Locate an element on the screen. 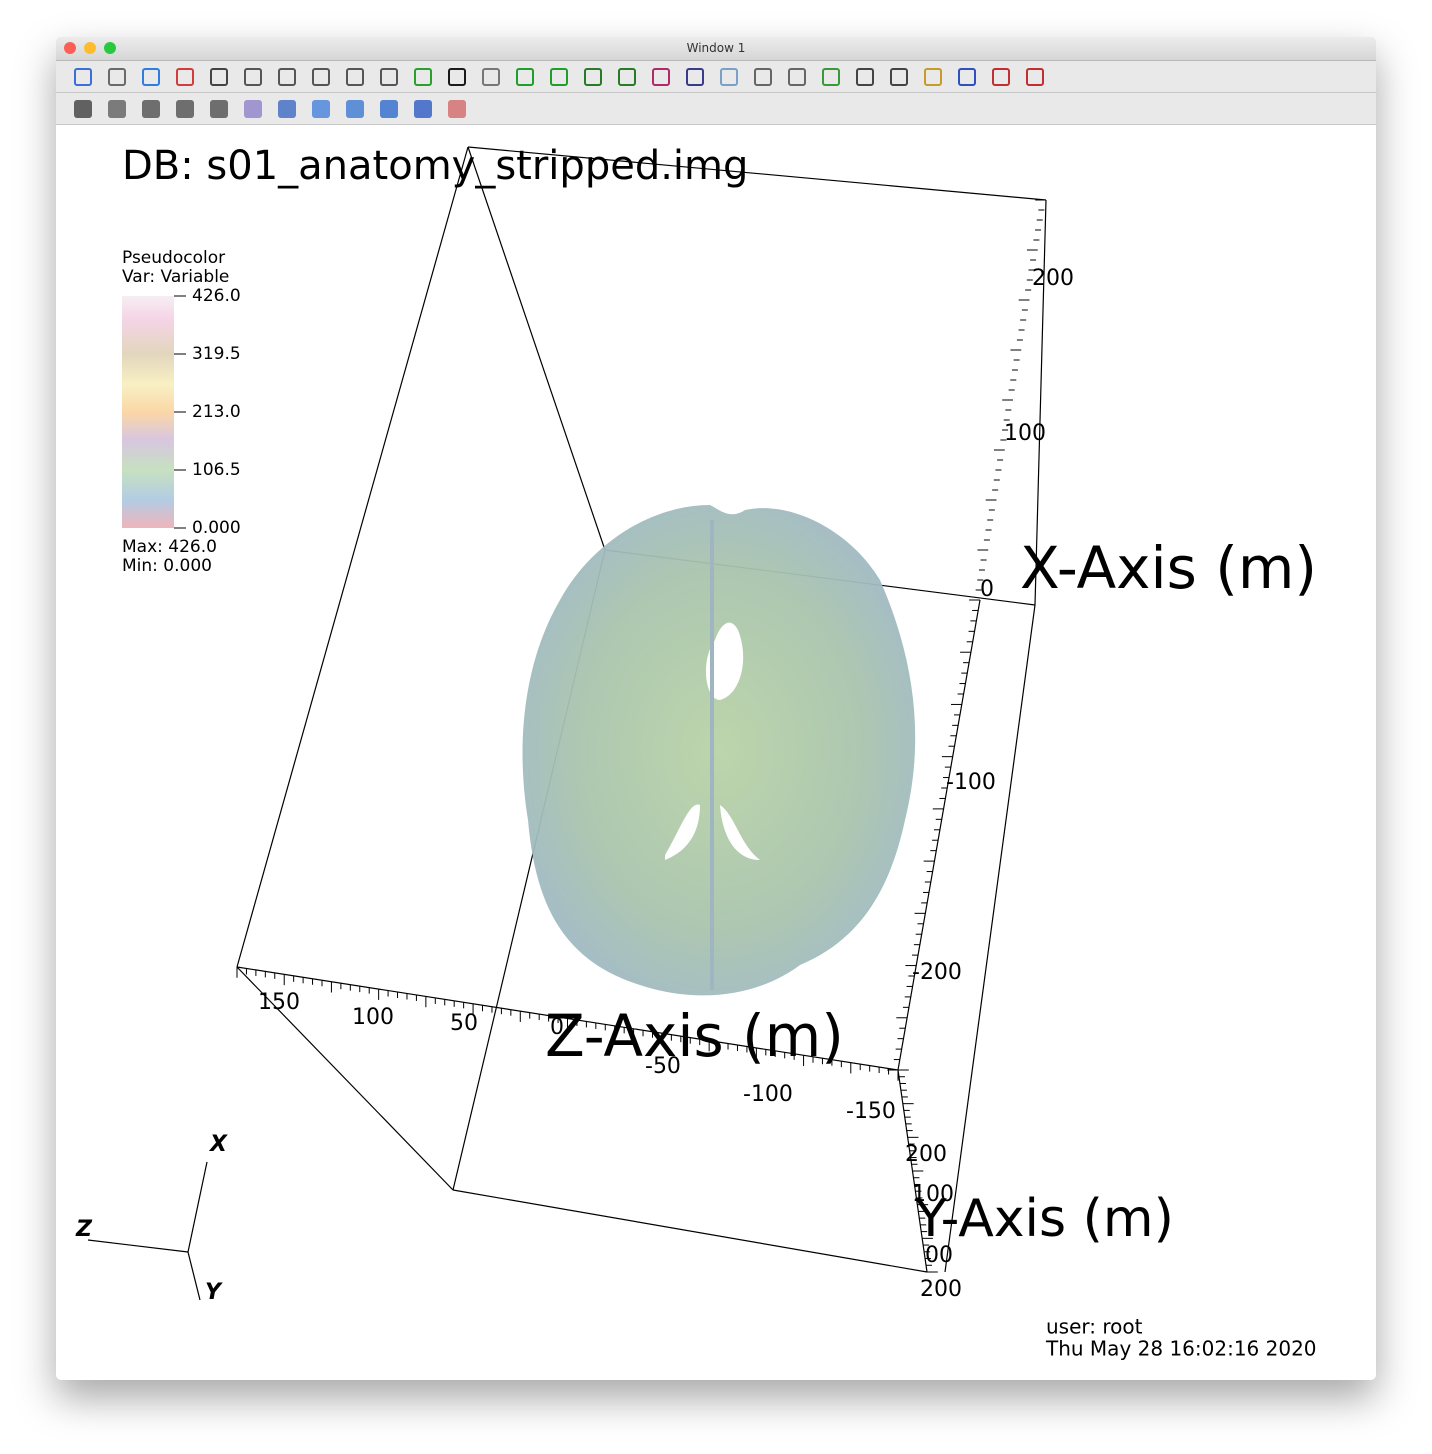  legend-tick-label: 319.5 is located at coordinates (216, 354).